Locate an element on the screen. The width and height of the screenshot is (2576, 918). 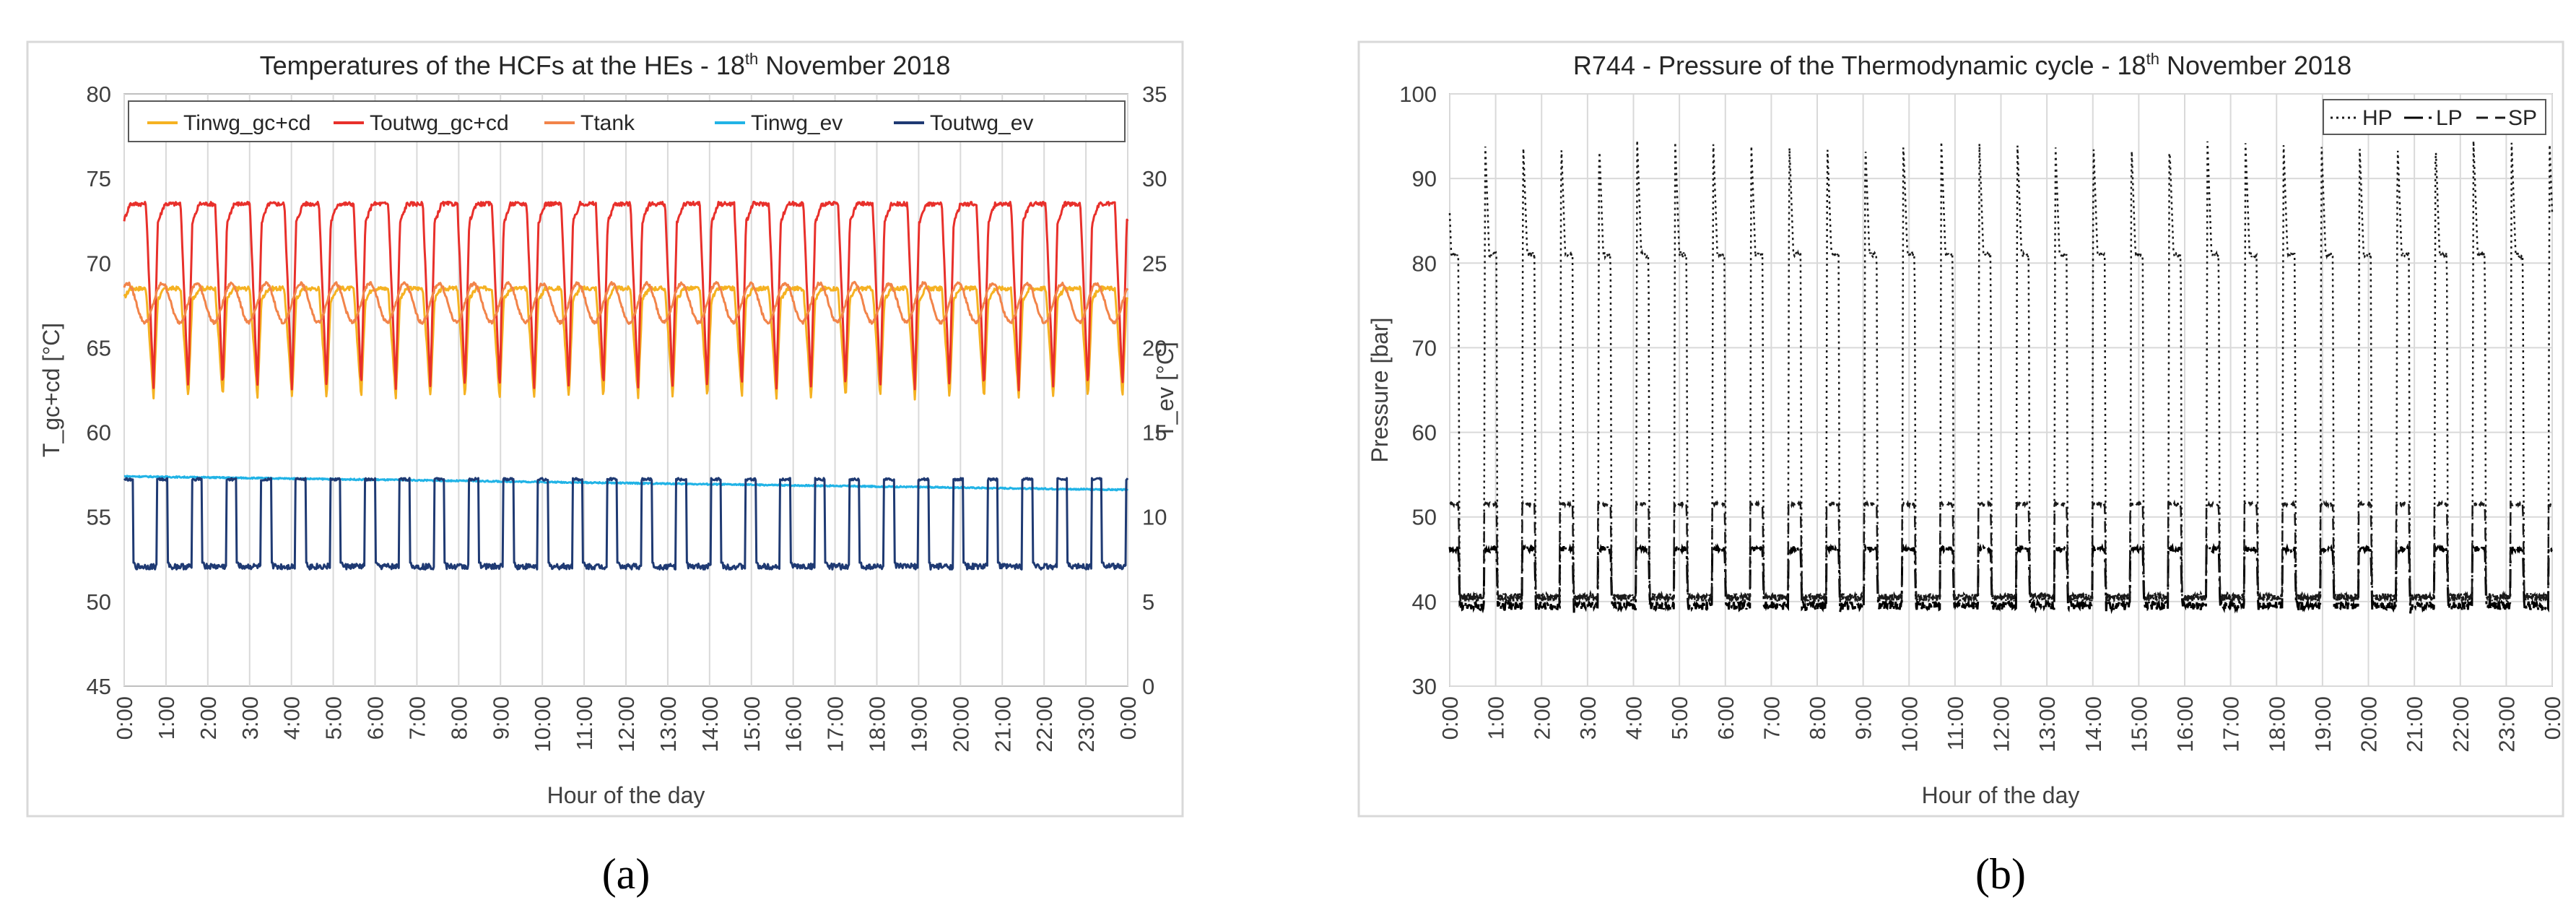
panel-a-legend-label: Toutwg_ev is located at coordinates (981, 123).